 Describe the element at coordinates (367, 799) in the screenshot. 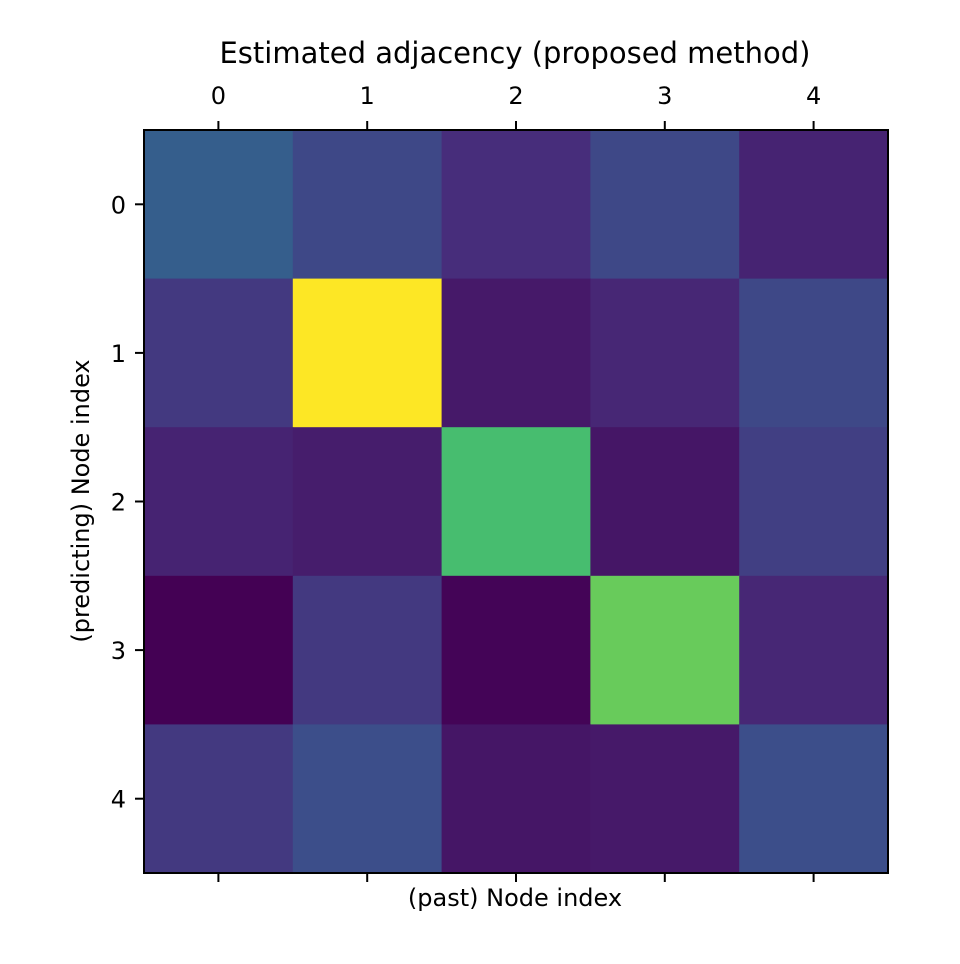

I see `heatmap-cell-r4-c1` at that location.